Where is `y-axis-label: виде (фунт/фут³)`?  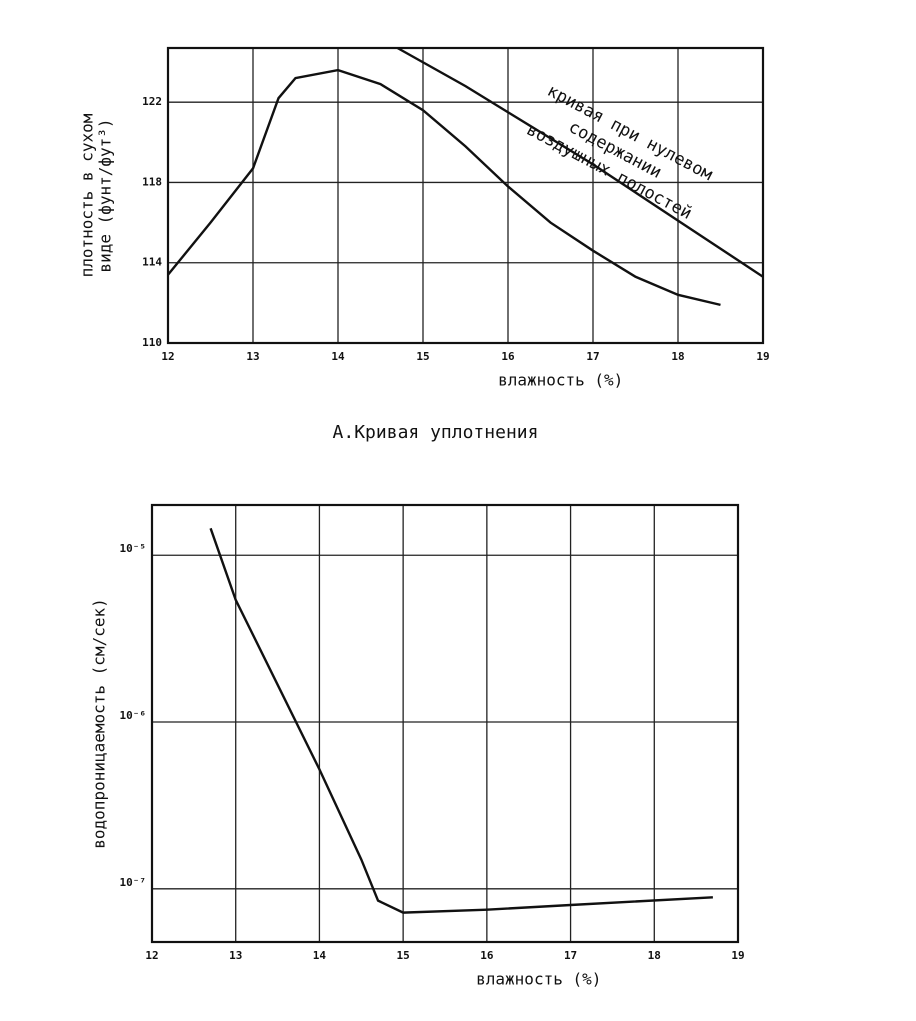 y-axis-label: виде (фунт/фут³) is located at coordinates (105, 195).